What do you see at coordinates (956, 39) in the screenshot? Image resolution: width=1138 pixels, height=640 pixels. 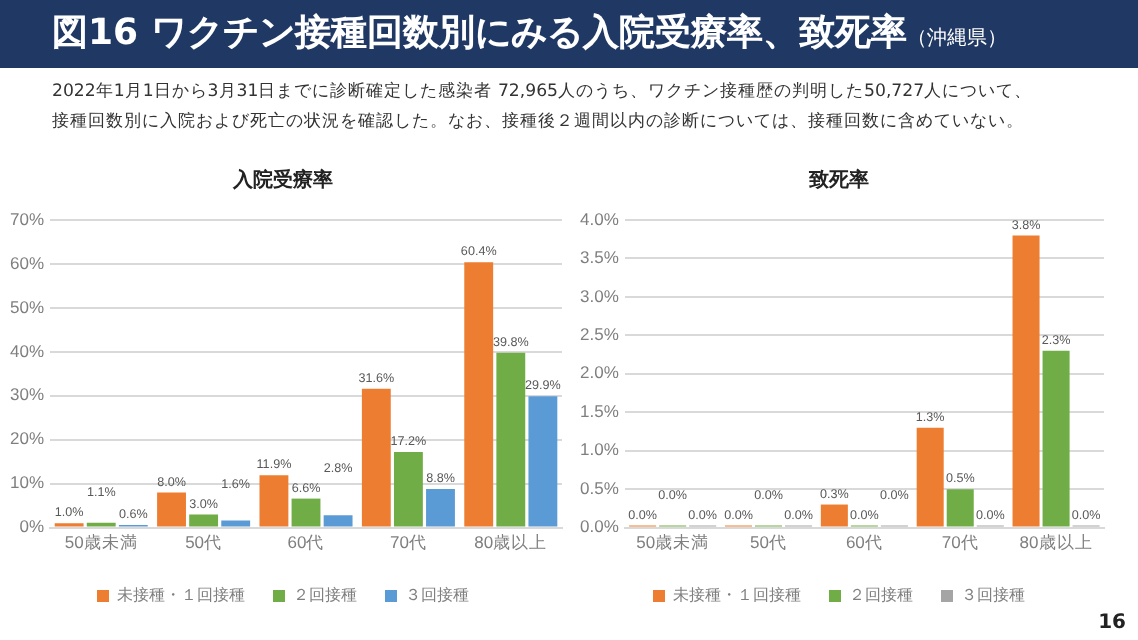 I see `text: （沖縄県）` at bounding box center [956, 39].